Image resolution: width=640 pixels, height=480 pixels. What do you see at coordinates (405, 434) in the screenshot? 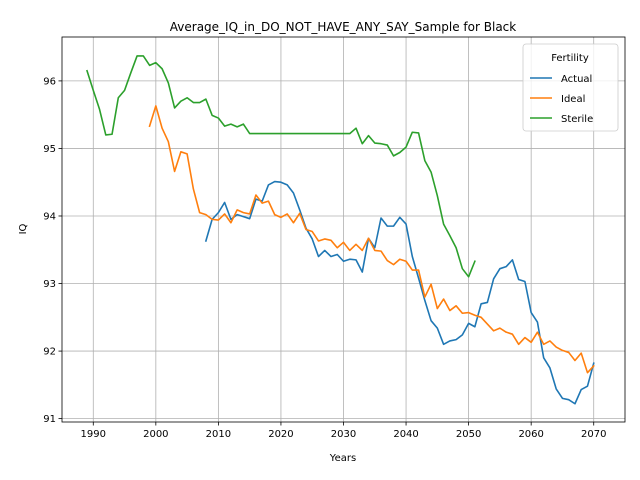
I see `x-tick-label: 2040` at bounding box center [405, 434].